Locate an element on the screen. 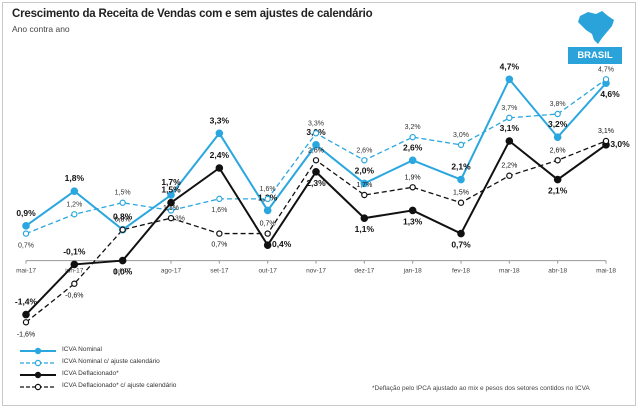  data-label-s2: 3,3% is located at coordinates (316, 123).